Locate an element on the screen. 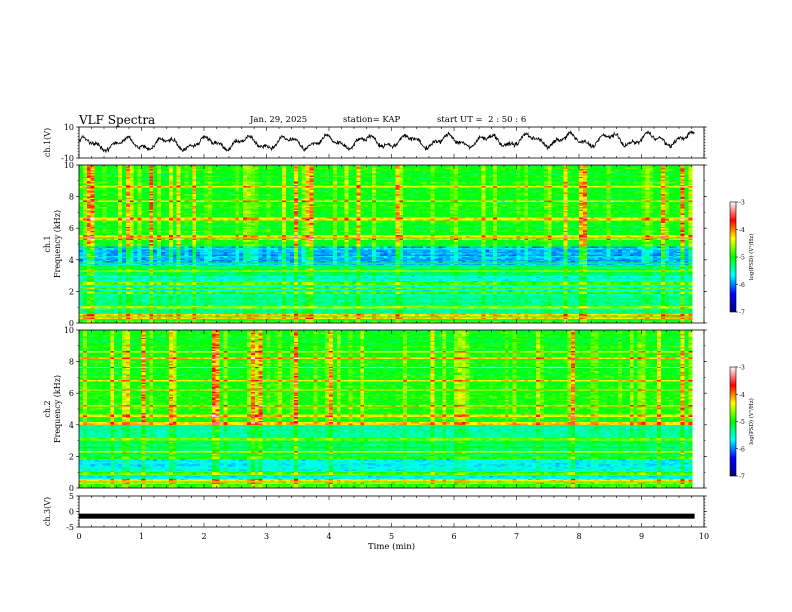 This screenshot has width=792, height=612. x-tick-label: 6 is located at coordinates (453, 536).